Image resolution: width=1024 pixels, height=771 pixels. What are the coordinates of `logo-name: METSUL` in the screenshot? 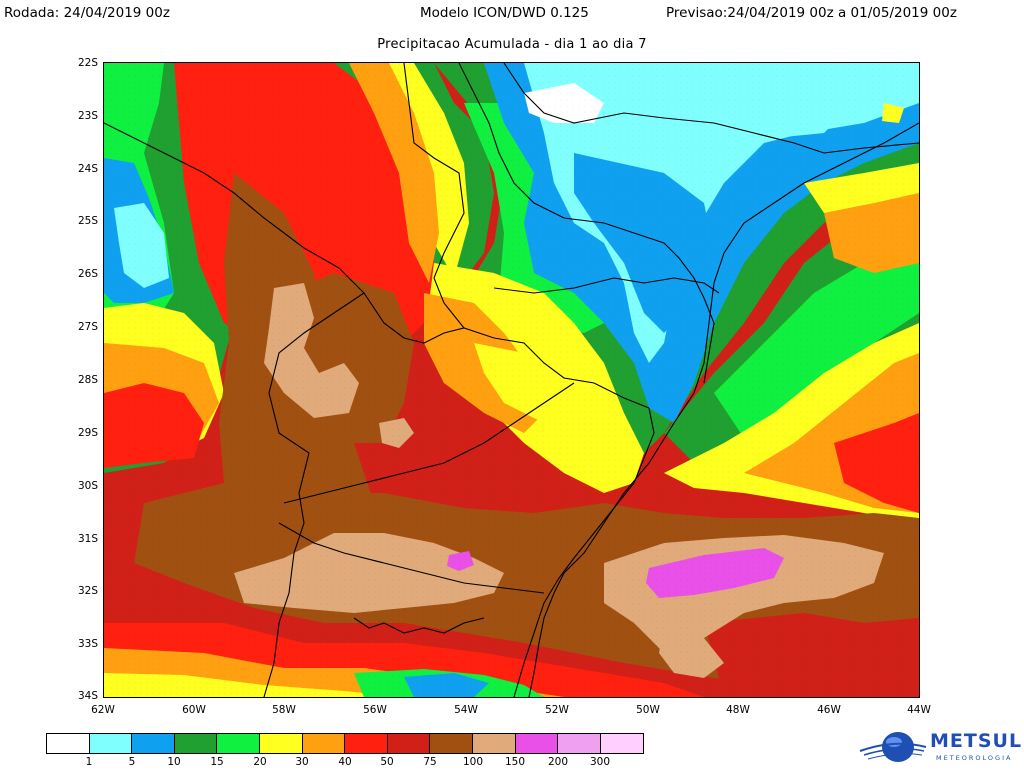 It's located at (976, 741).